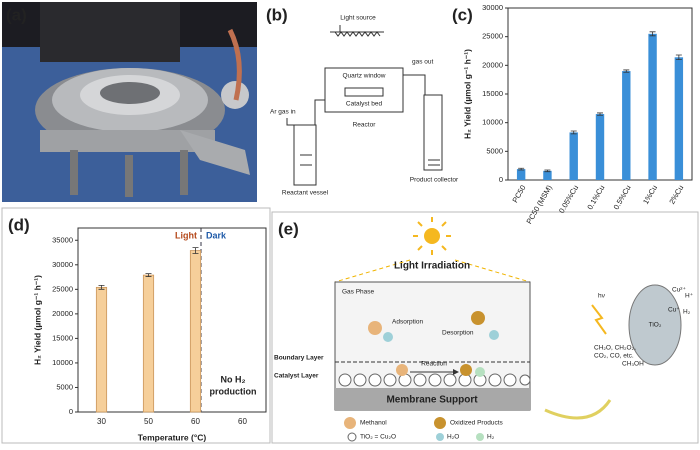  I want to click on legend-label: TiO₂ = Cu₂O, so click(378, 437).